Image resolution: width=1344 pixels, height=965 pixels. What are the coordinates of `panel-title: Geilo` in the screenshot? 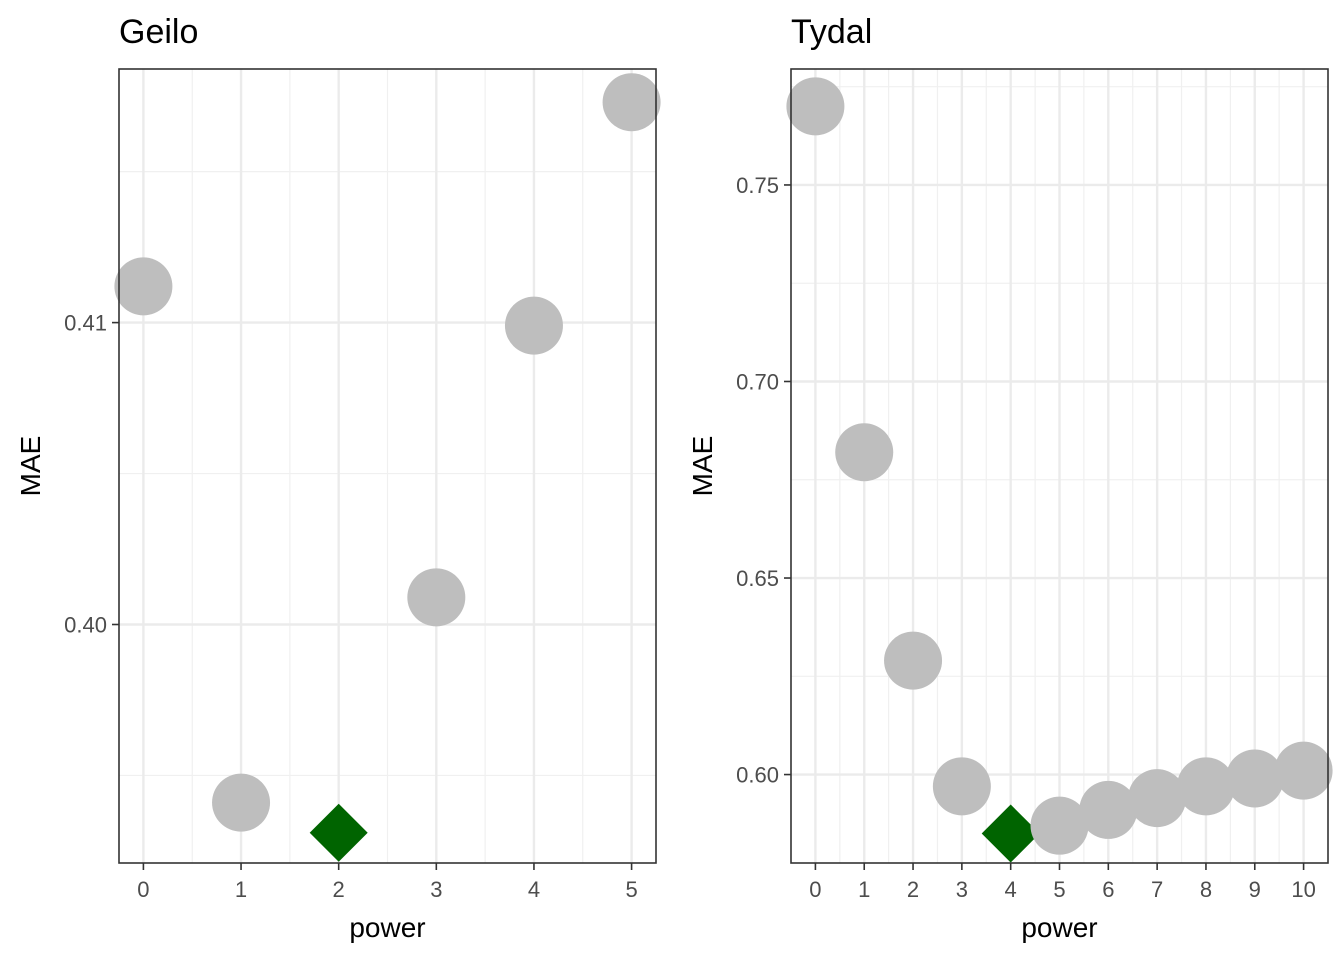 It's located at (158, 32).